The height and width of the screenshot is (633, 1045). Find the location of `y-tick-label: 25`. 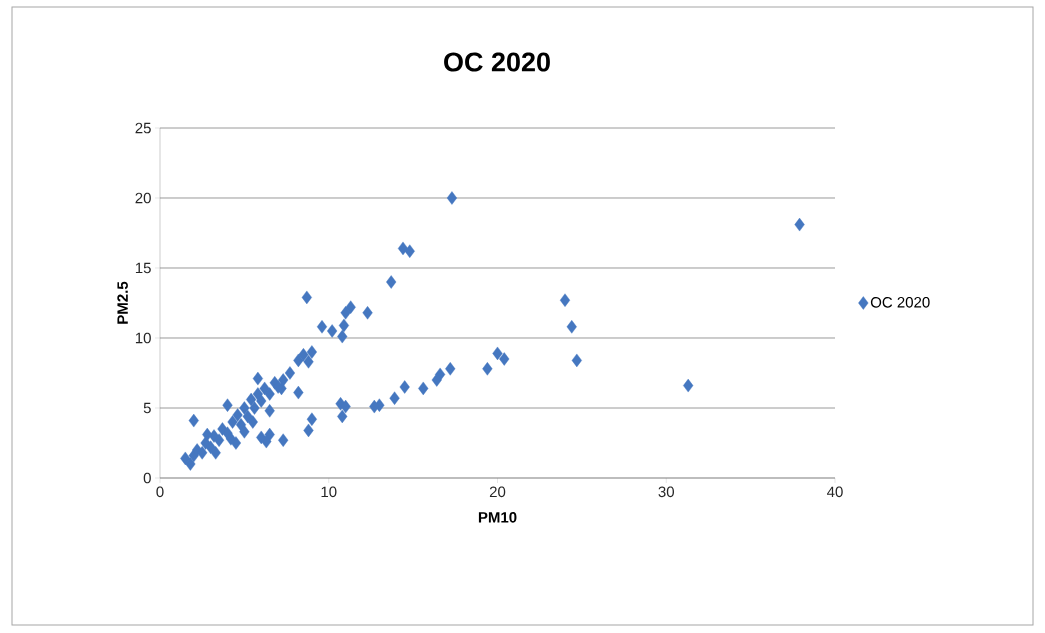

y-tick-label: 25 is located at coordinates (143, 128).